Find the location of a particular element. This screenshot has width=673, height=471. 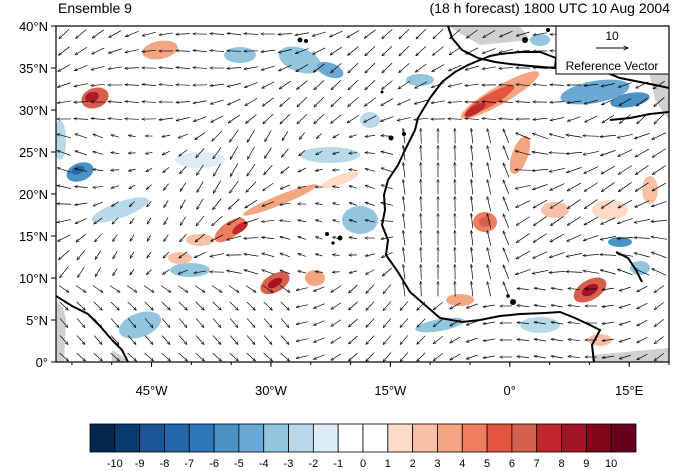

lon-tick-label: 45°W is located at coordinates (152, 390).